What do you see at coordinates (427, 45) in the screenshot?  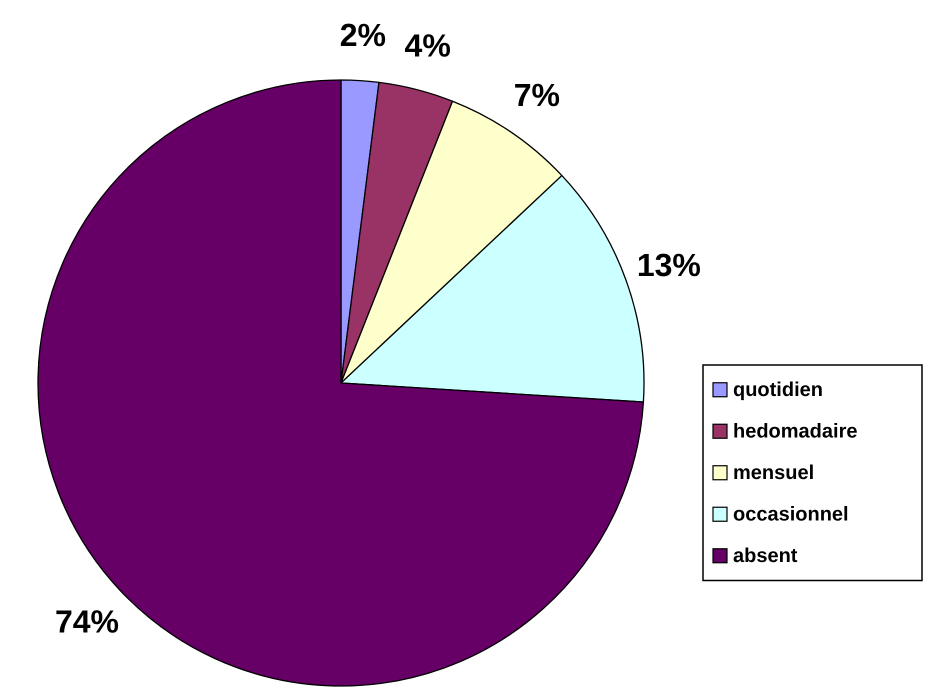 I see `data-label: 4%` at bounding box center [427, 45].